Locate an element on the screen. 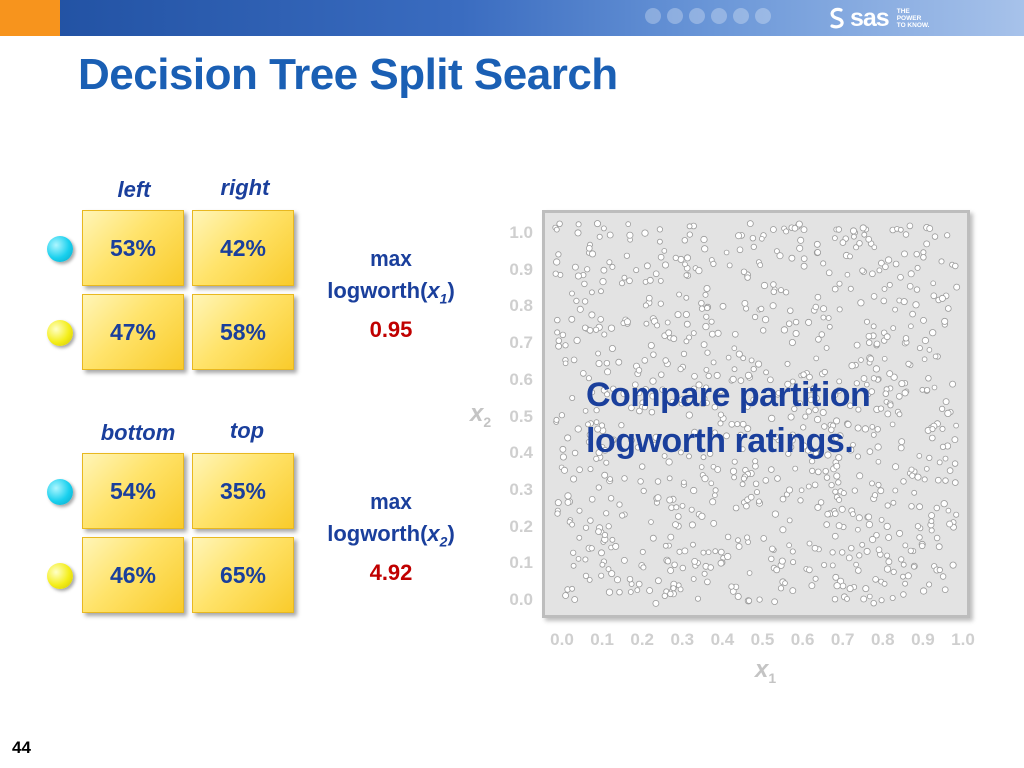 Image resolution: width=1024 pixels, height=768 pixels. x-tick-label: 0.8 is located at coordinates (882, 639).